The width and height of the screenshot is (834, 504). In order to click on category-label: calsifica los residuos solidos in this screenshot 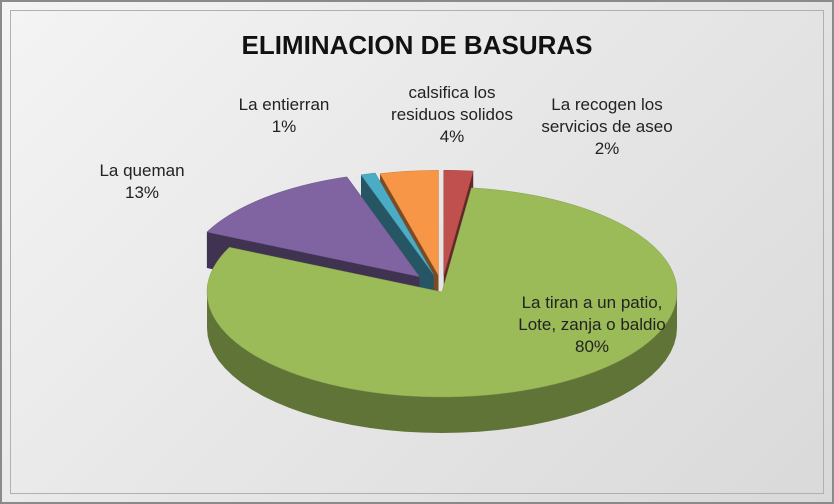, I will do `click(452, 103)`.